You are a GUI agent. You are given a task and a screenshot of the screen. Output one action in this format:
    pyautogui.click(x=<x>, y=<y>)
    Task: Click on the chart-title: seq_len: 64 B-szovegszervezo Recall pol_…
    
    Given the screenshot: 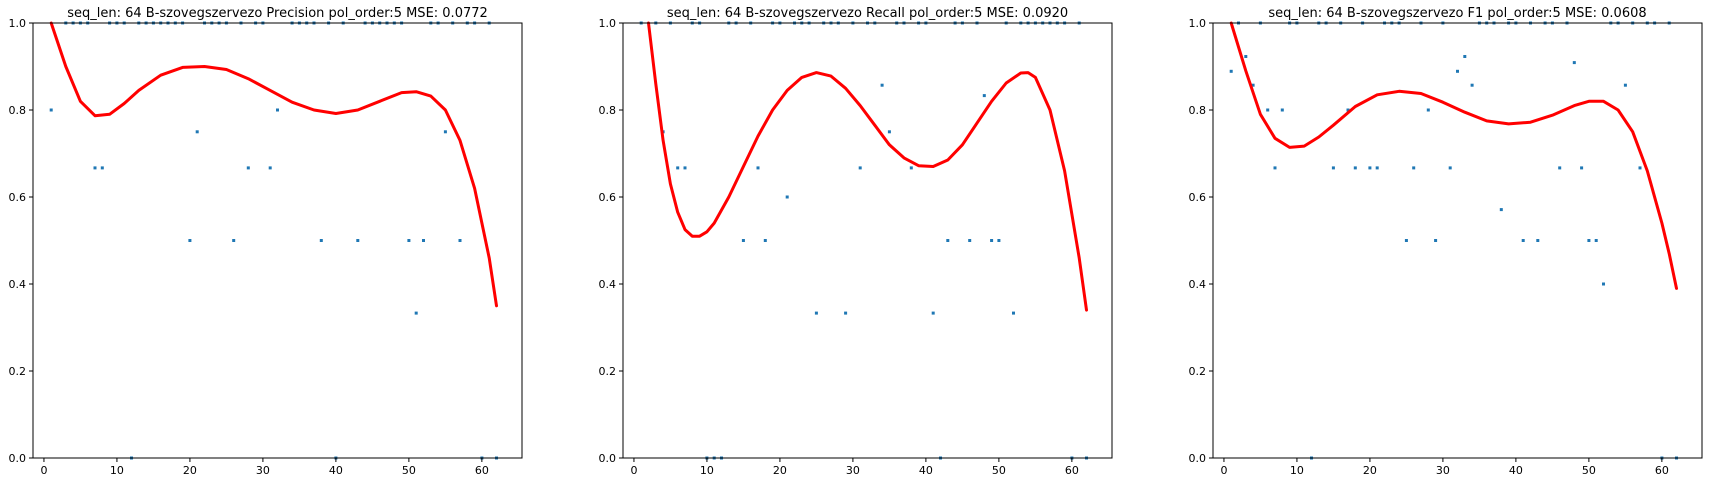 What is the action you would take?
    pyautogui.click(x=867, y=13)
    